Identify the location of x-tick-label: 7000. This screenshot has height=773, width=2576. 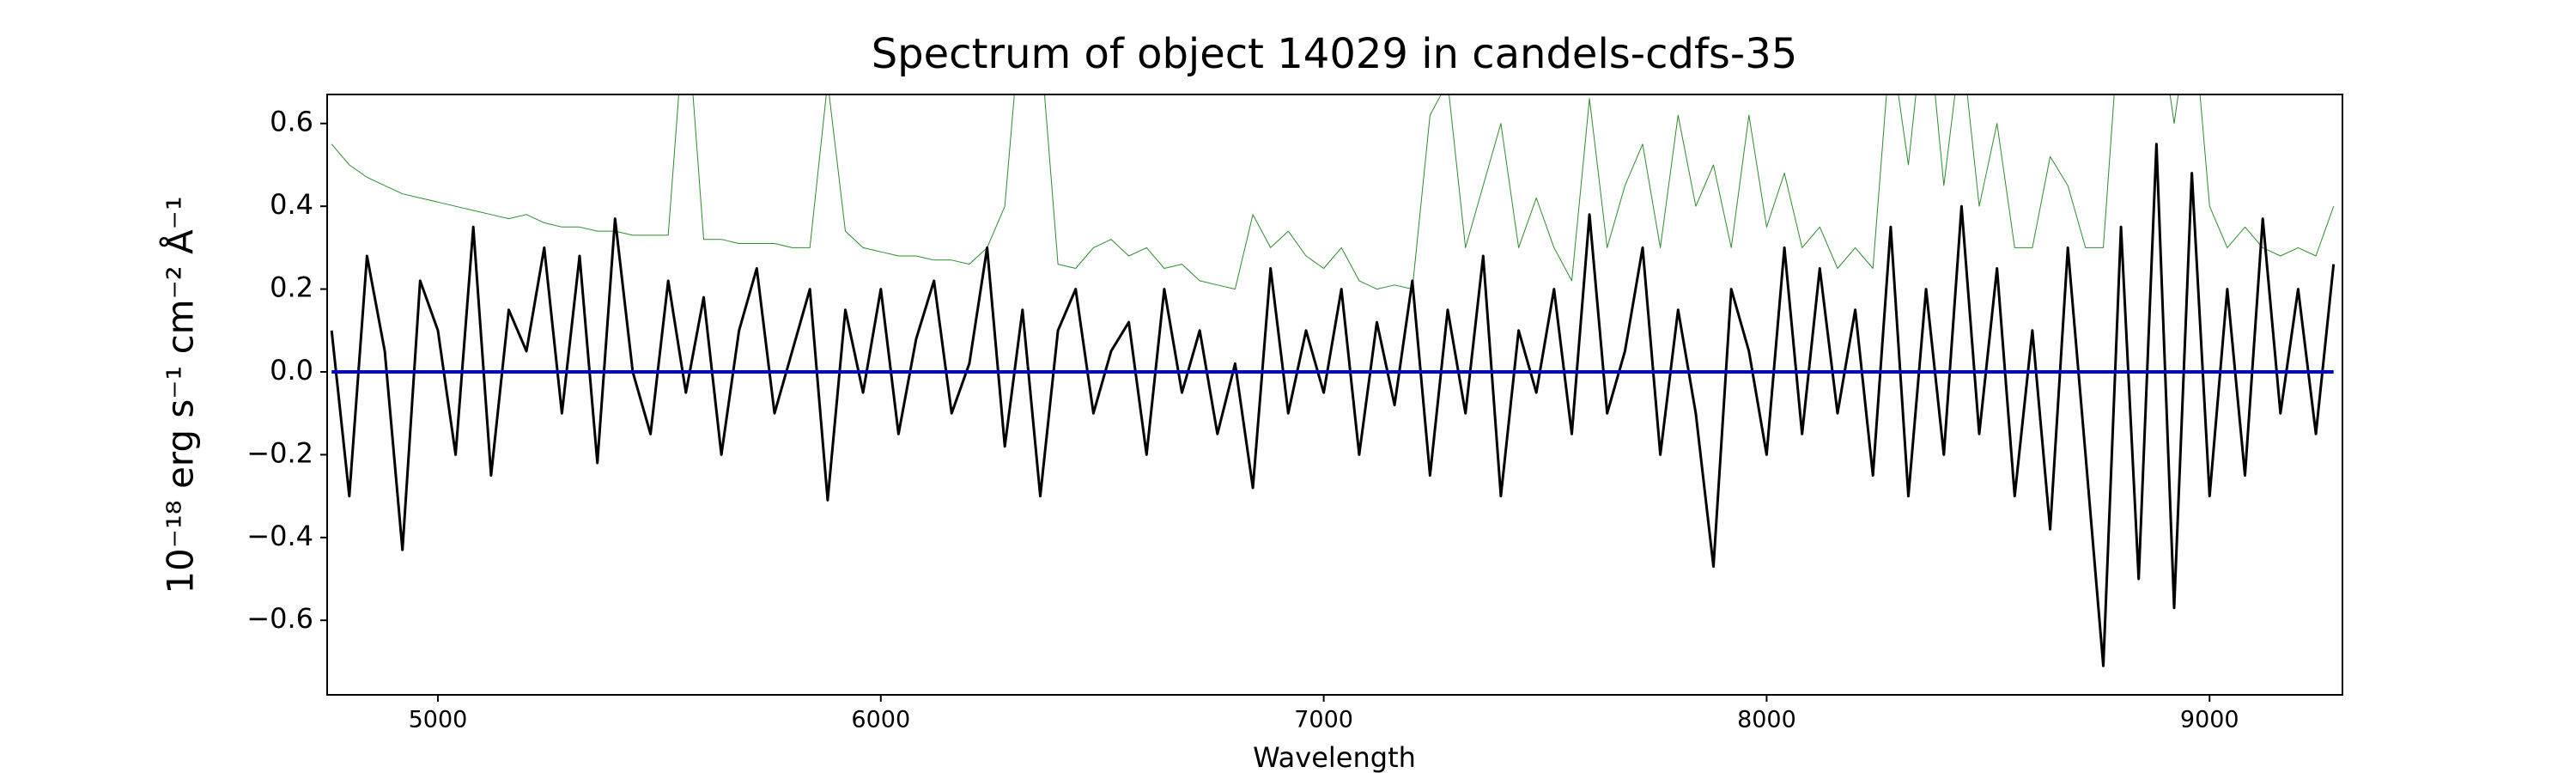
(1323, 720).